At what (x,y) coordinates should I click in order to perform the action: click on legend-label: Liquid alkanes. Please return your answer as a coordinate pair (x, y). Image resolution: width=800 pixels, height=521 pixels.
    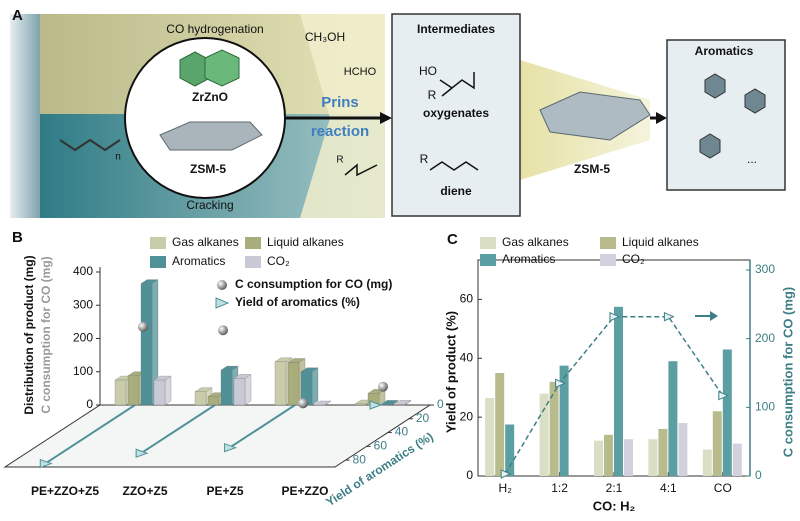
    Looking at the image, I should click on (305, 242).